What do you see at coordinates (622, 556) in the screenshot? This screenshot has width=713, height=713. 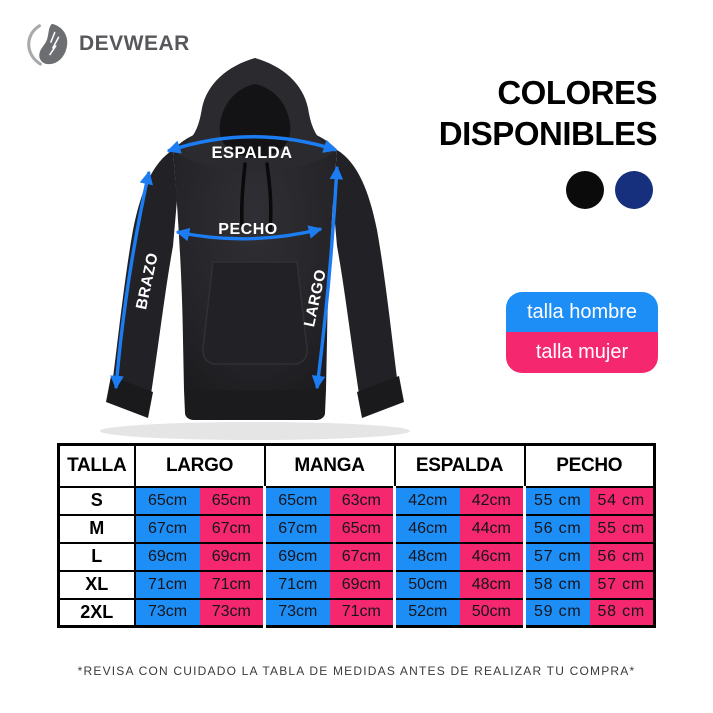 I see `pecho-mujer-value: 56 cm` at bounding box center [622, 556].